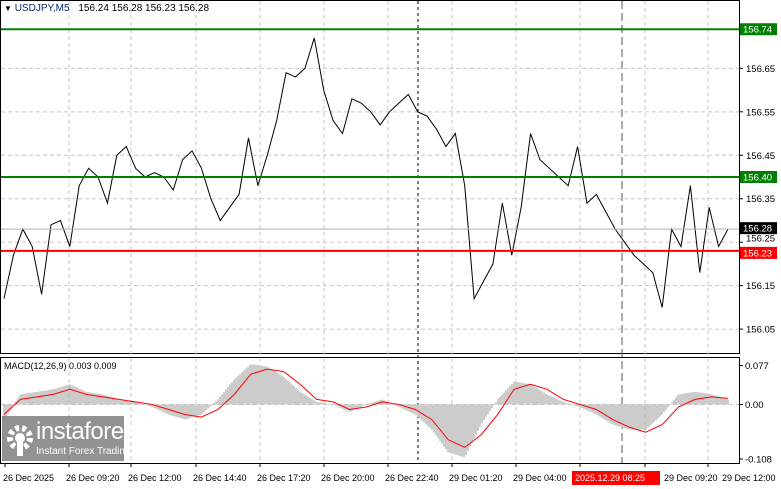 The image size is (781, 489). I want to click on time-label: 26 Dec 22:40, so click(412, 478).